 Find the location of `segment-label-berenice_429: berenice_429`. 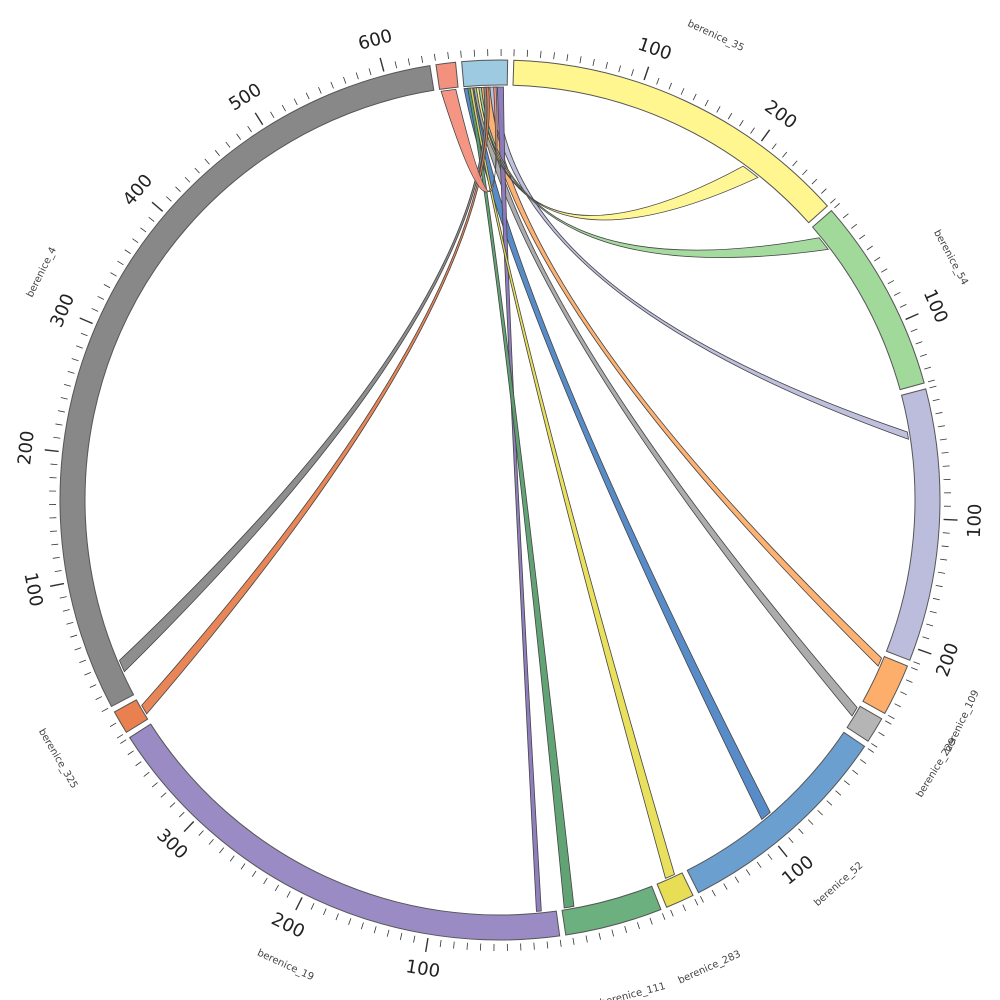

segment-label-berenice_429: berenice_429 is located at coordinates (437, 1).